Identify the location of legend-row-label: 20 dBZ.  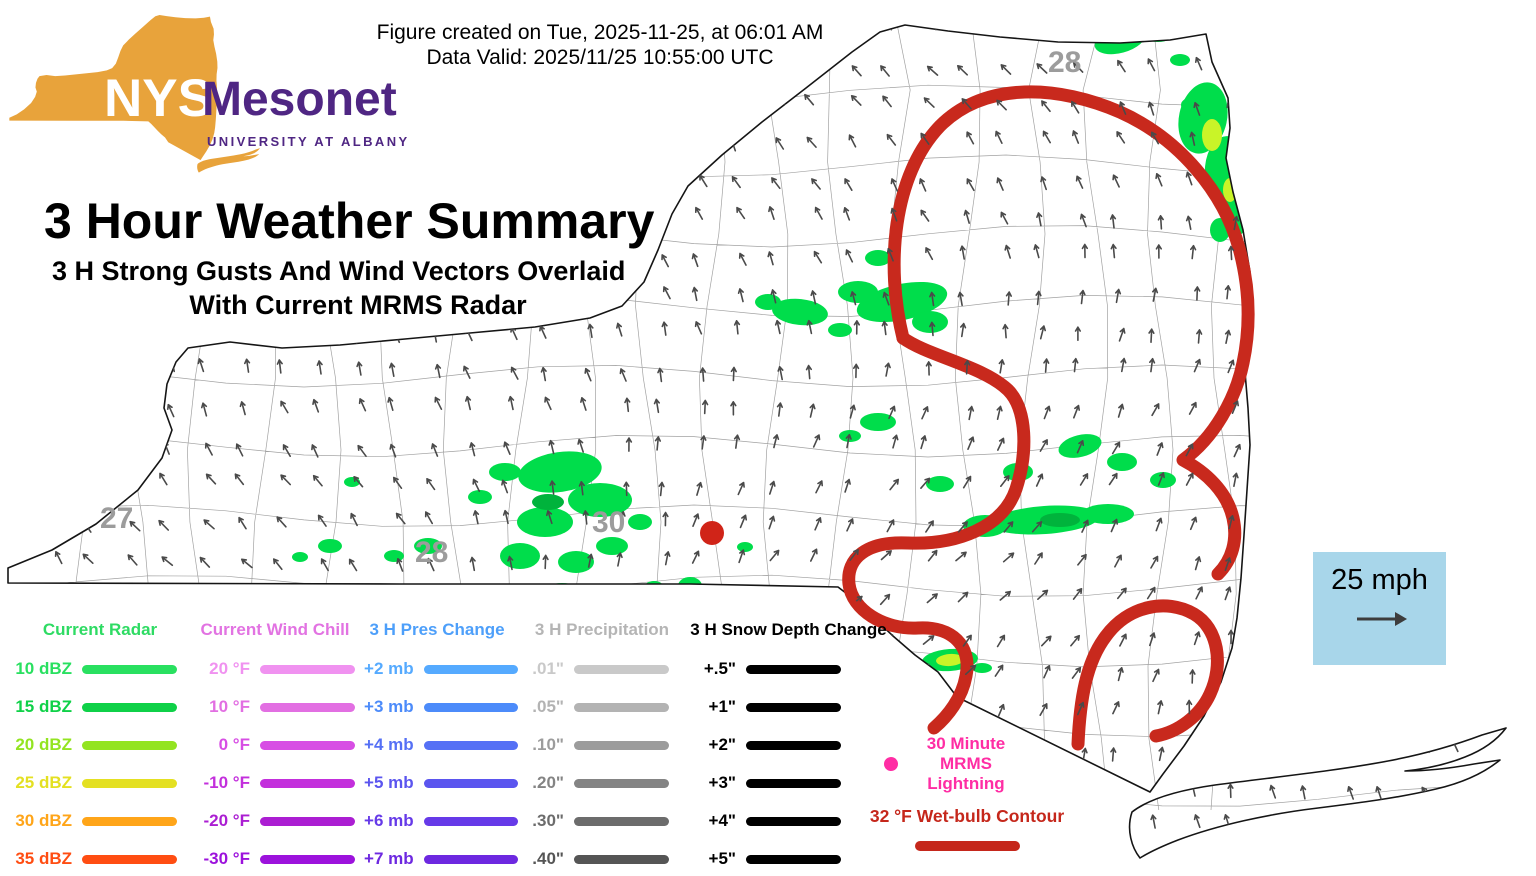
(43, 744).